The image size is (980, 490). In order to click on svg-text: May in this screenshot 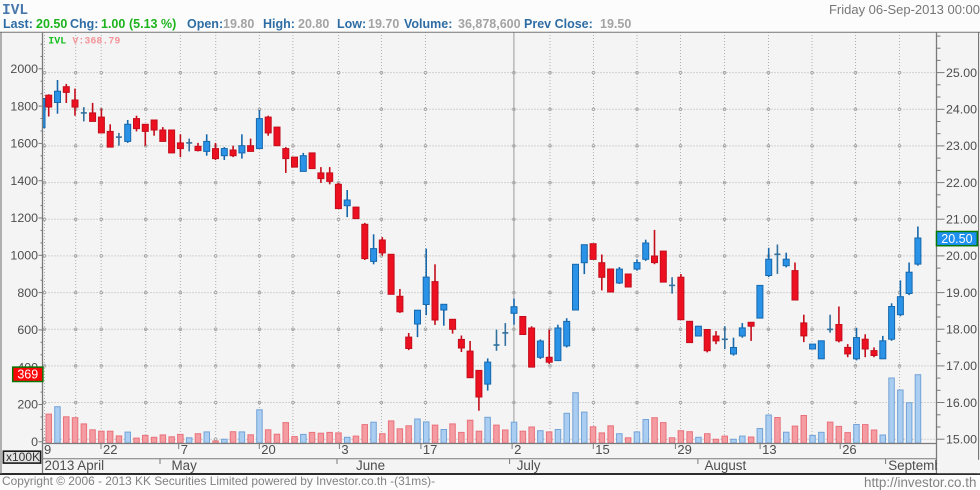, I will do `click(185, 465)`.